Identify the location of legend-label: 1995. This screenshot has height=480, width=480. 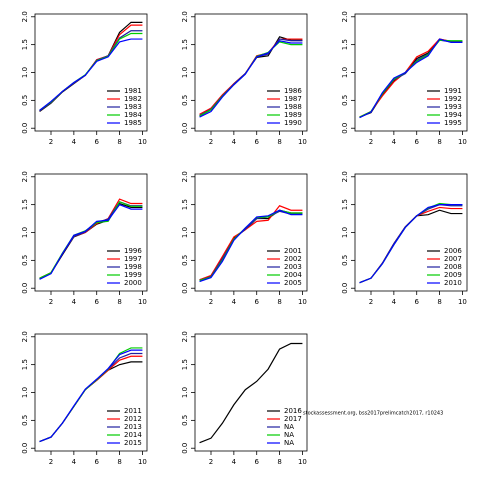
(453, 123).